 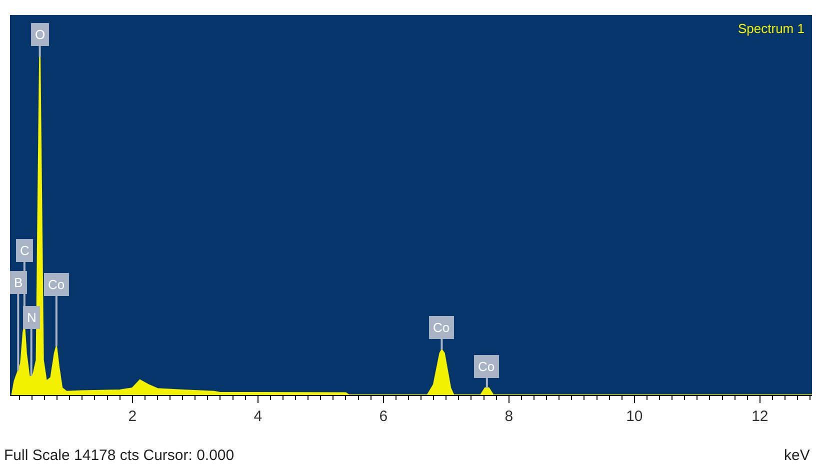 What do you see at coordinates (40, 34) in the screenshot?
I see `annotation: O` at bounding box center [40, 34].